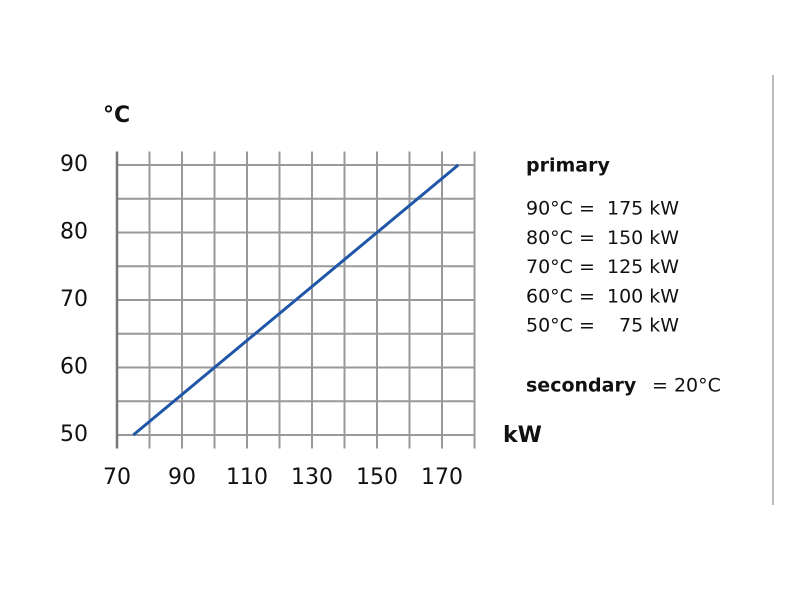 The image size is (800, 600). Describe the element at coordinates (602, 326) in the screenshot. I see `annotation: 50°C = 75 kW` at that location.